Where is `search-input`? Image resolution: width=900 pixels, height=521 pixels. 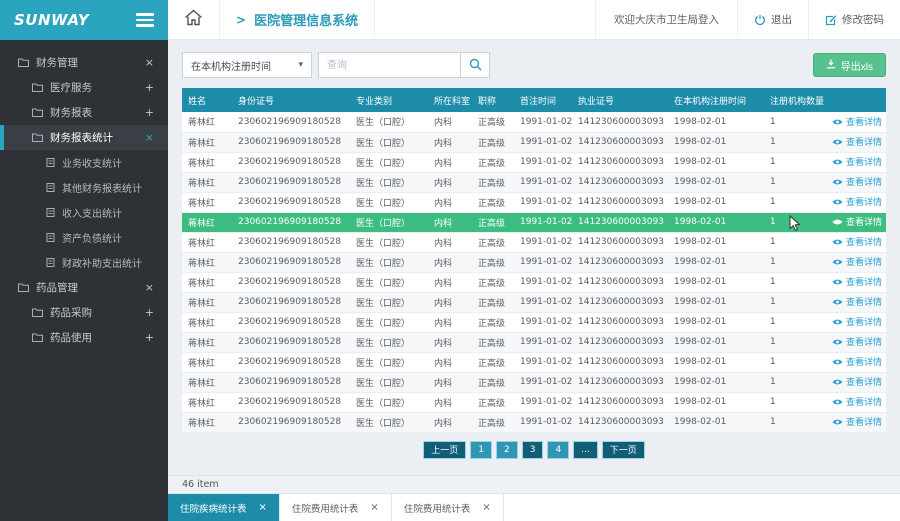 search-input is located at coordinates (389, 65).